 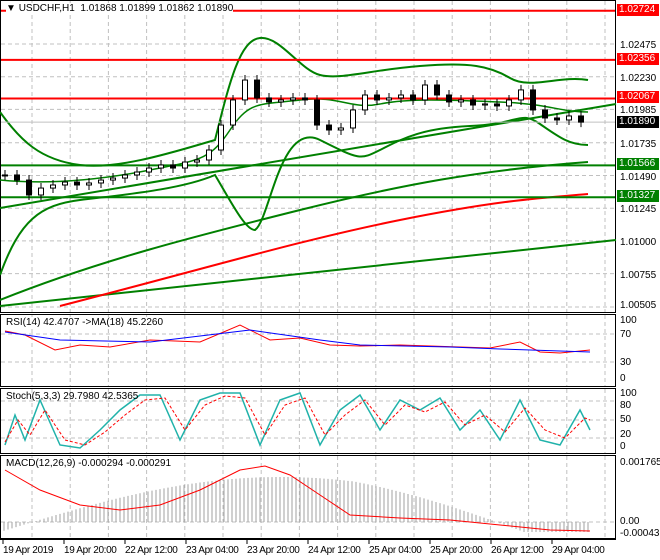 What do you see at coordinates (456, 550) in the screenshot?
I see `time-label: 25 Apr 20:00` at bounding box center [456, 550].